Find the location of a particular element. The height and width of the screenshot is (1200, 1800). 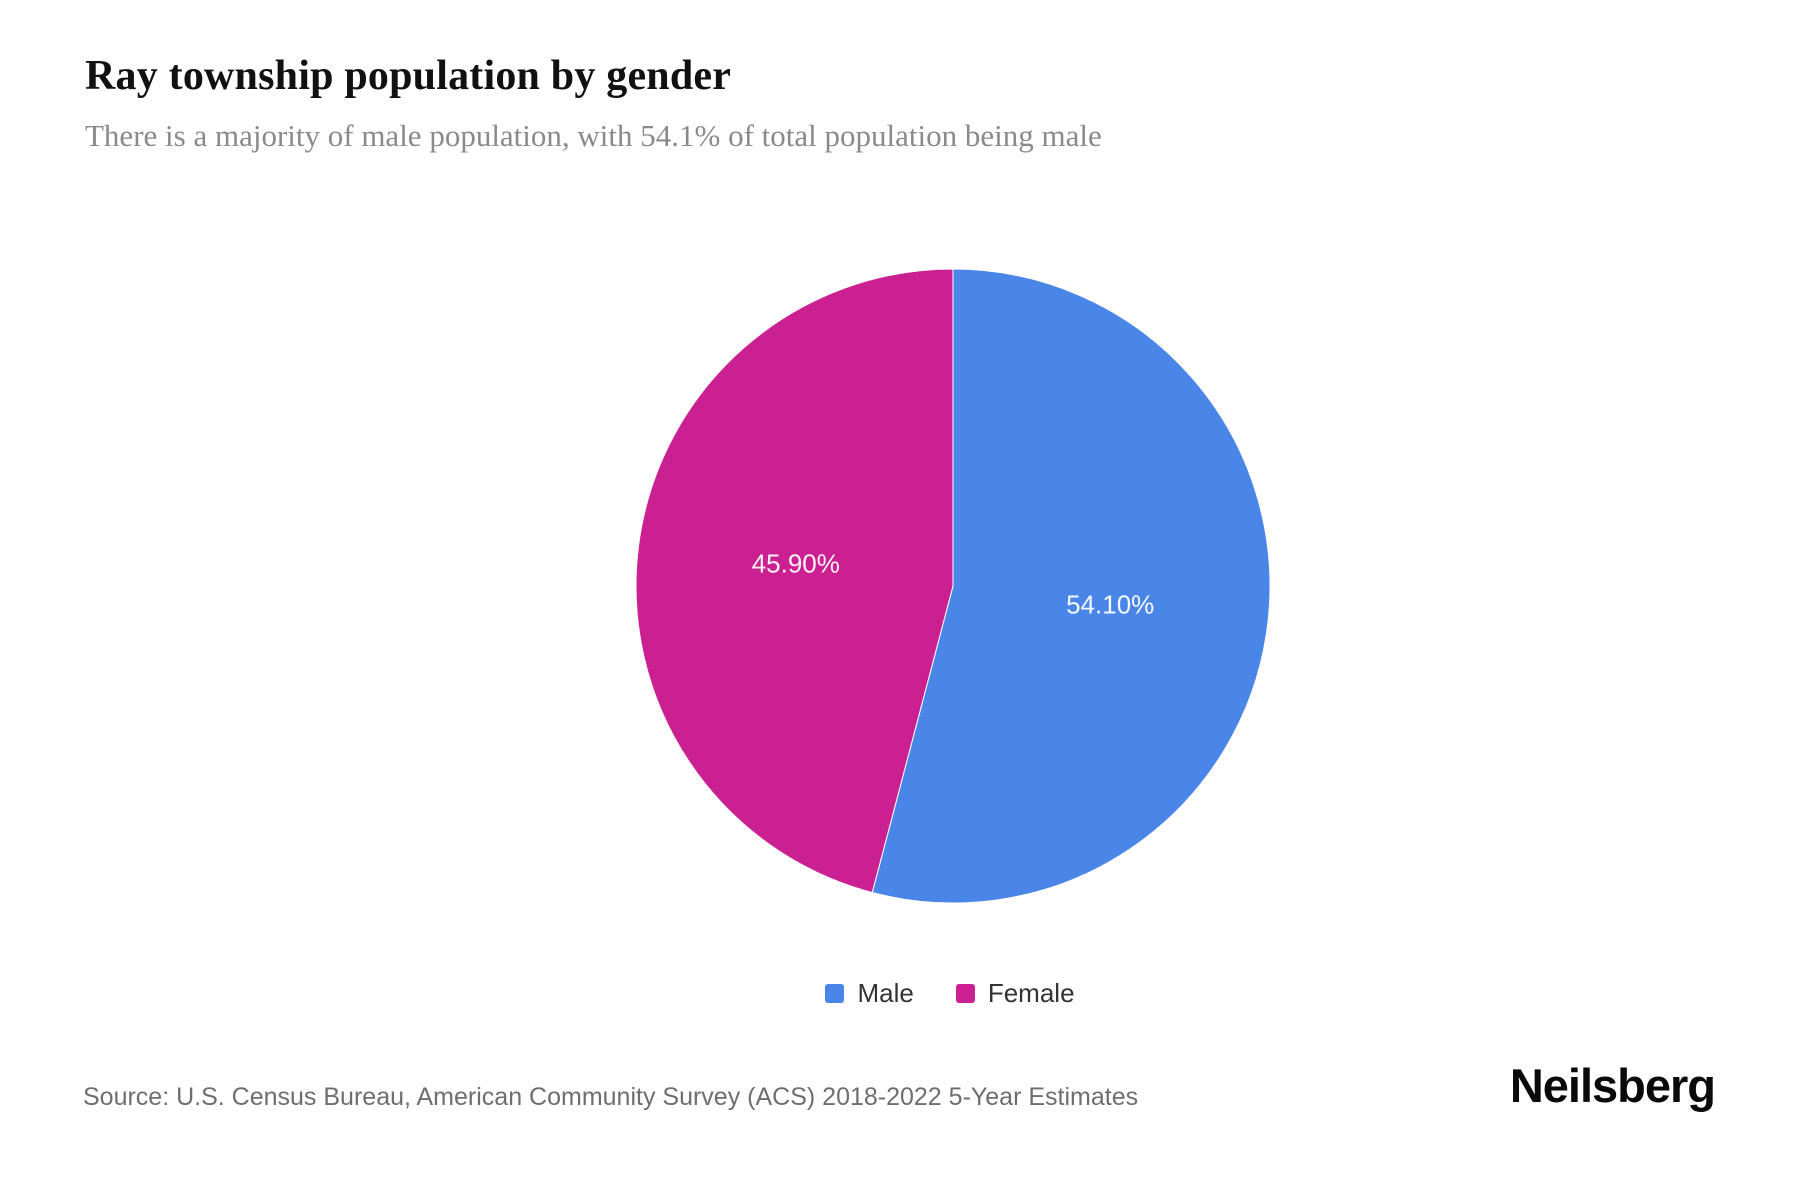

chart-legend: Male Female is located at coordinates (950, 993).